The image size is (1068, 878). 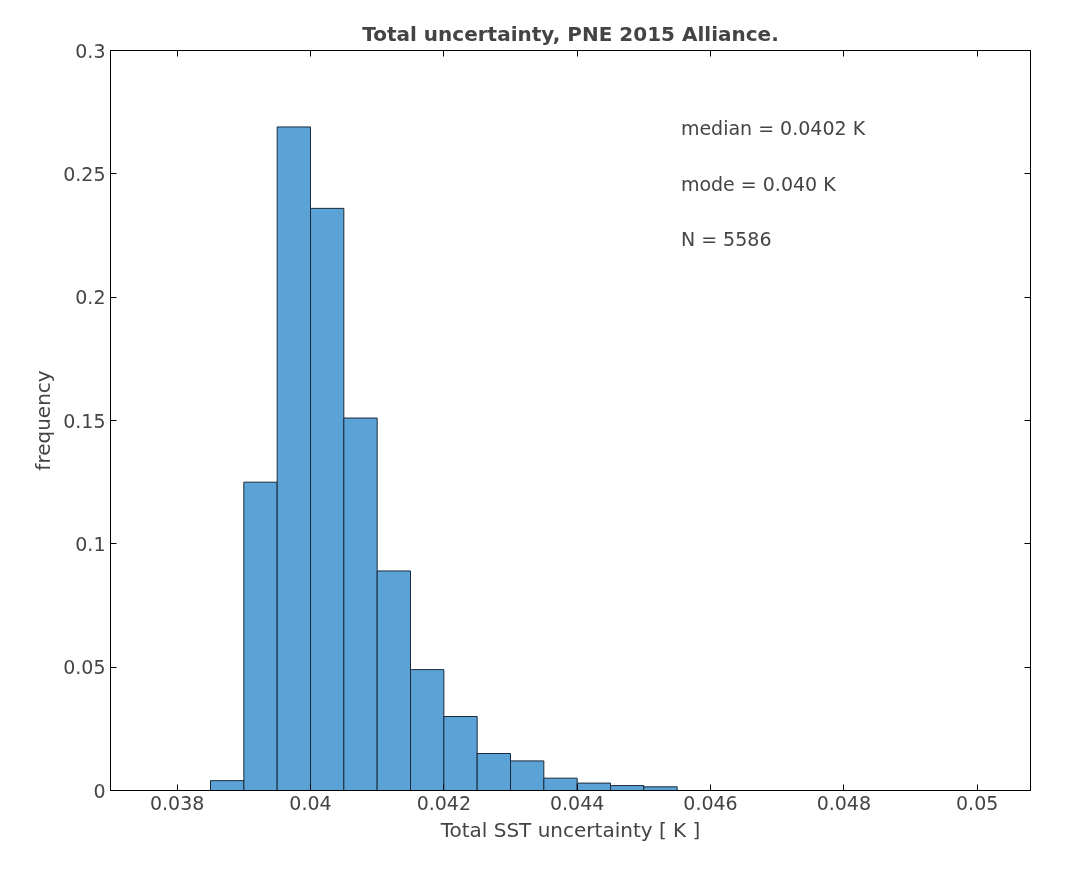 What do you see at coordinates (90, 297) in the screenshot?
I see `y-tick-label: 0.2` at bounding box center [90, 297].